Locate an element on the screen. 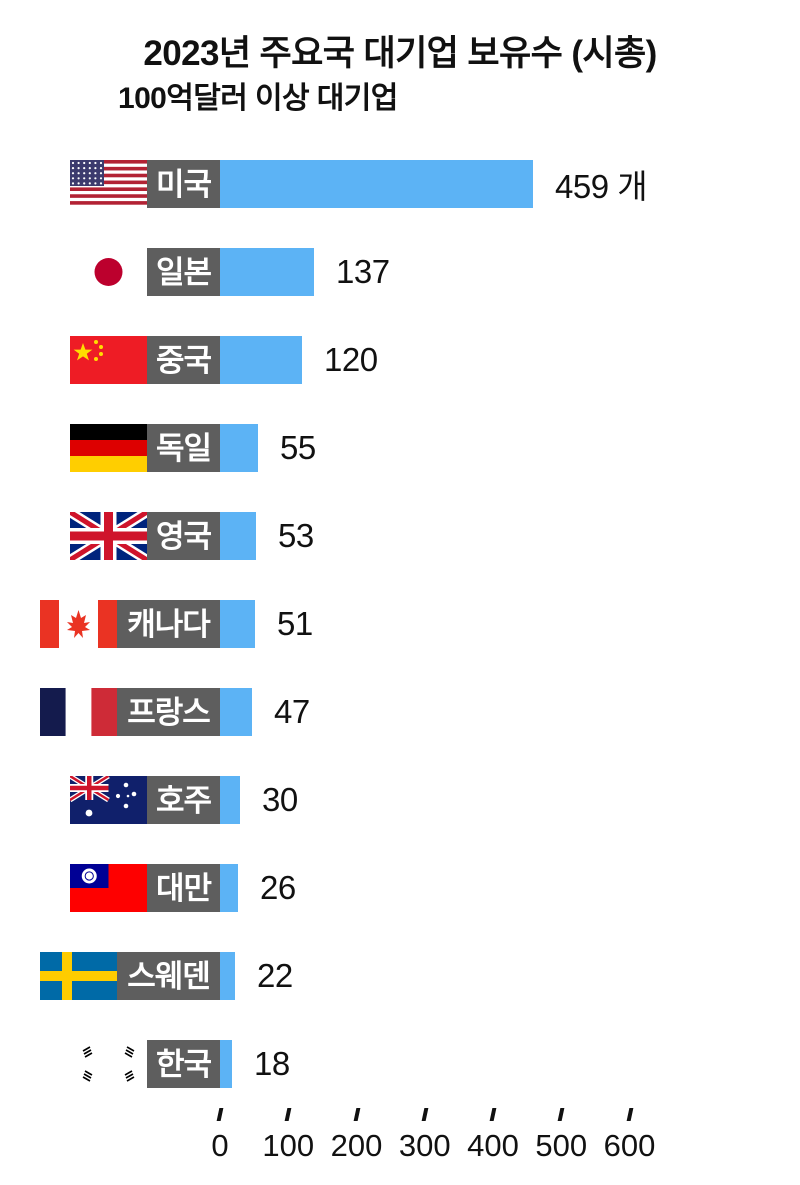  country-label-group: 영국 is located at coordinates (145, 536).